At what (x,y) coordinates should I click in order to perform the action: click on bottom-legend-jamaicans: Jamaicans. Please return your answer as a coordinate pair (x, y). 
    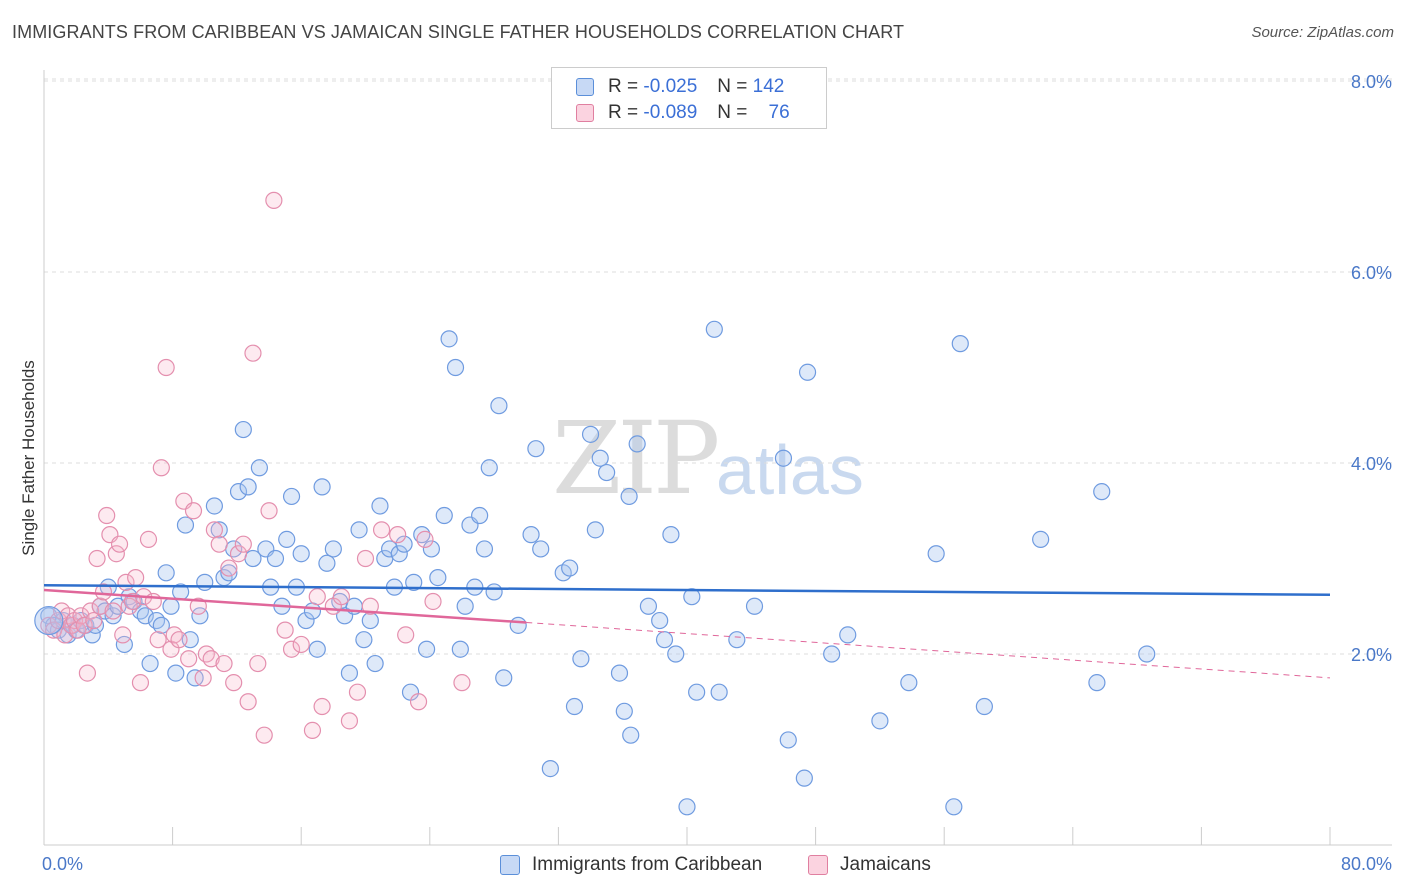
    Looking at the image, I should click on (869, 865).